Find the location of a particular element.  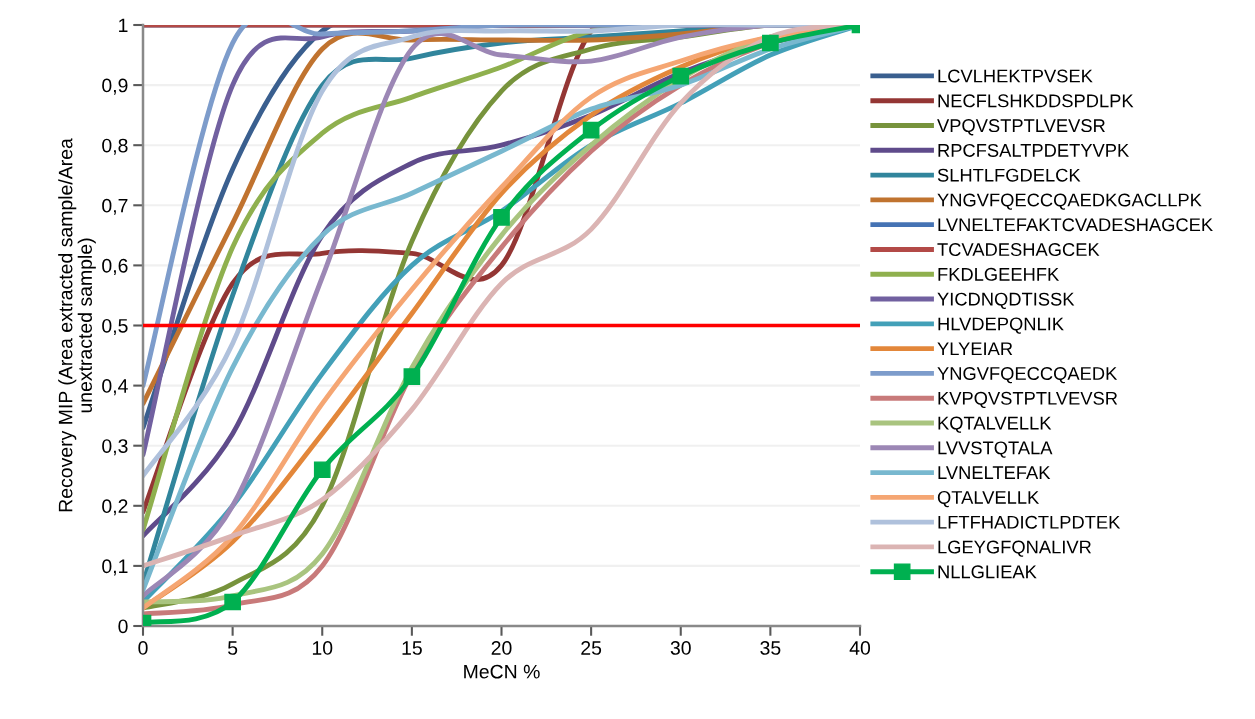

legend-label: LVNELTEFAKTCVADESHAGCEK is located at coordinates (1075, 225).